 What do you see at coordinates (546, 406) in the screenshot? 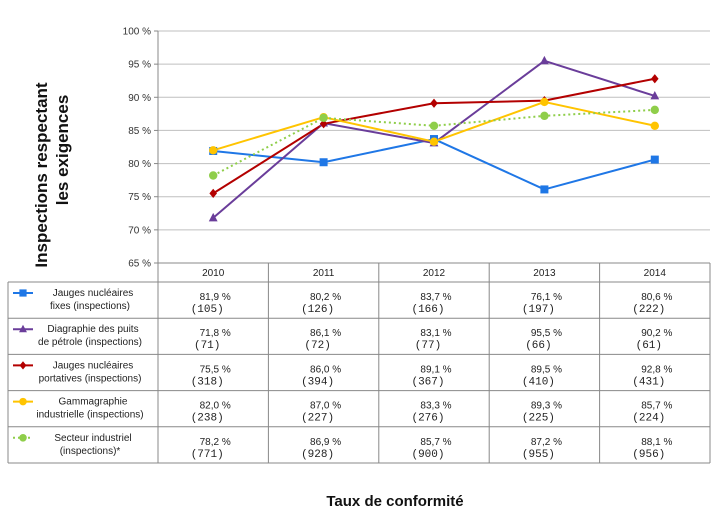
I see `table-cell-value: 89,3 %` at bounding box center [546, 406].